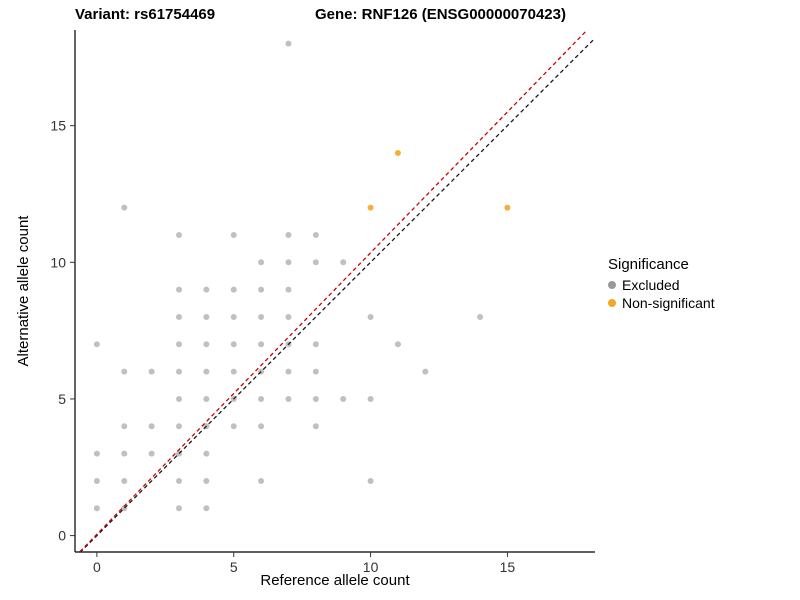 This screenshot has height=600, width=800. Describe the element at coordinates (371, 567) in the screenshot. I see `x-tick-label: 10` at that location.